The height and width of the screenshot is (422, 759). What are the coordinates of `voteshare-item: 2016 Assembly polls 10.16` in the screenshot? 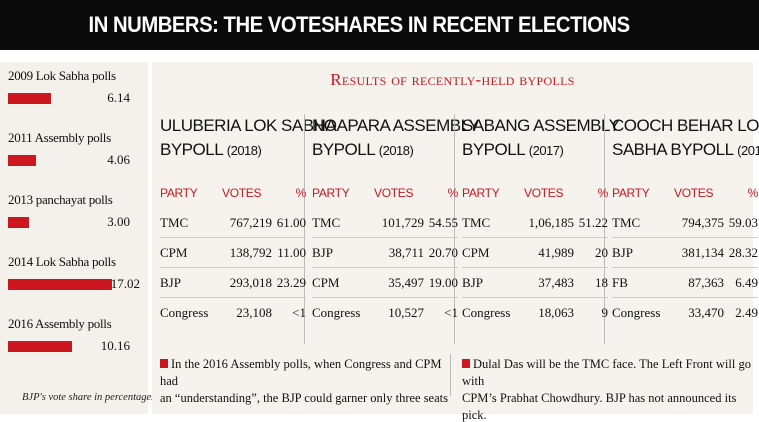 It's located at (76, 335).